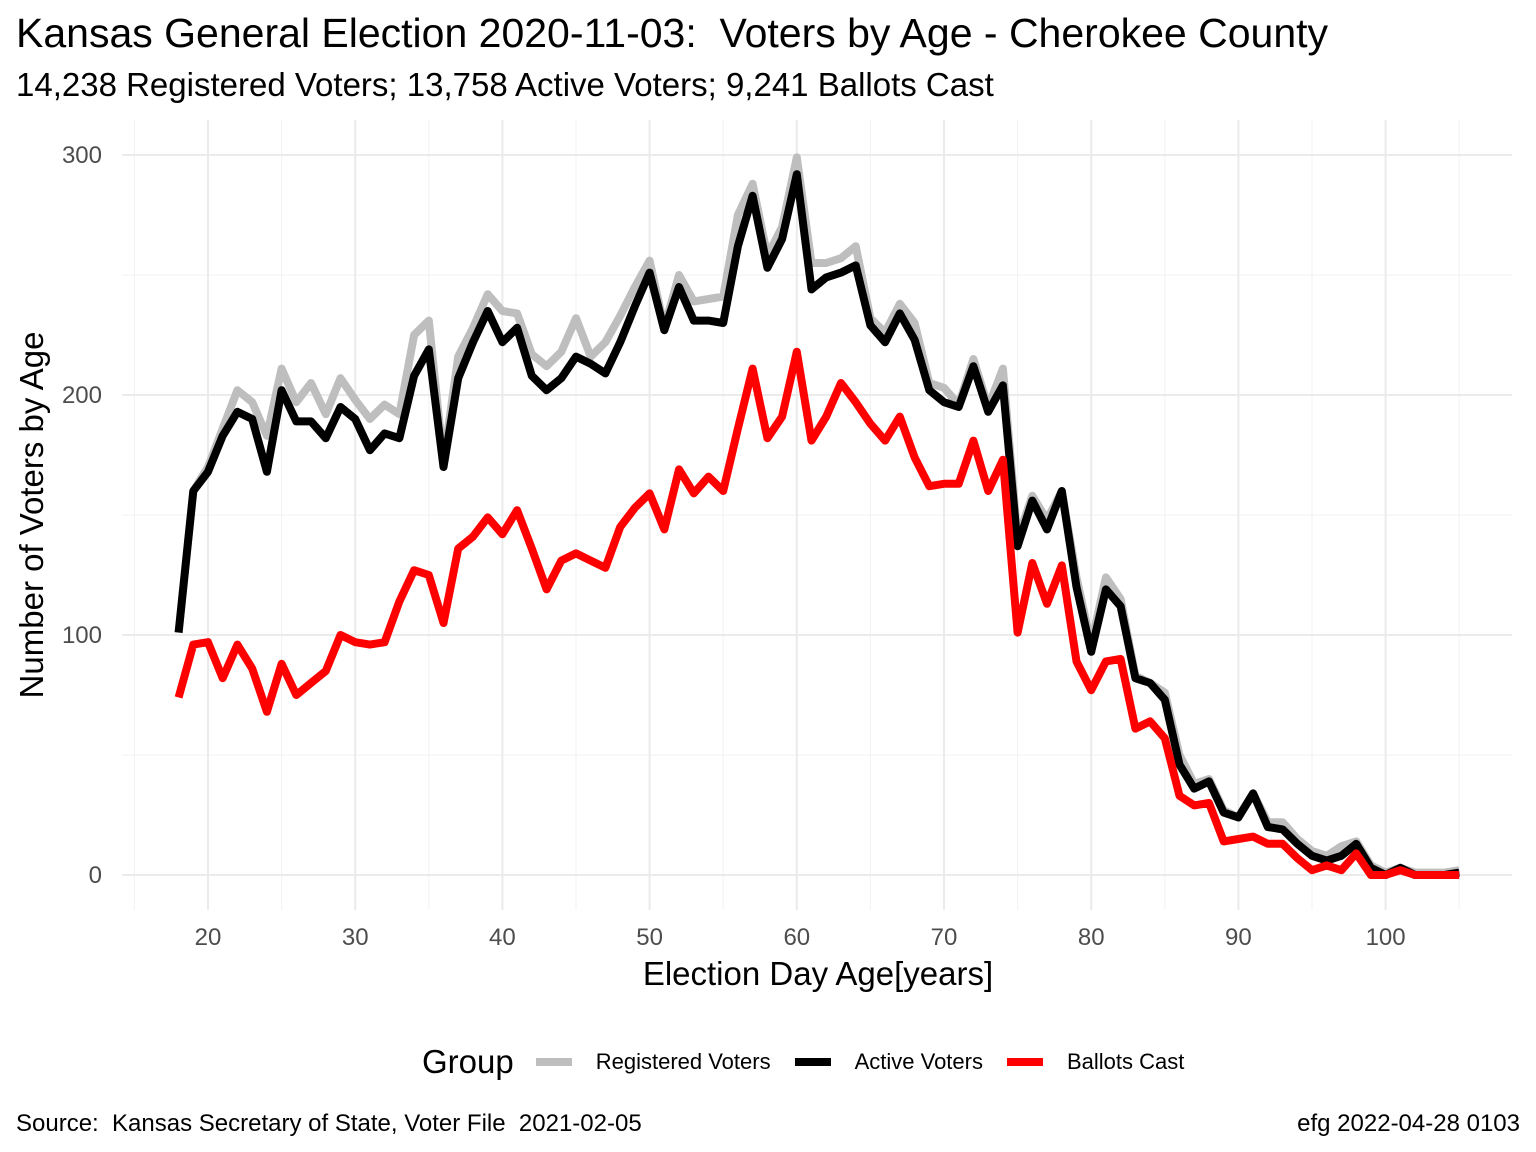 The height and width of the screenshot is (1152, 1536). I want to click on y-axis-label: Number of Voters by Age, so click(31, 515).